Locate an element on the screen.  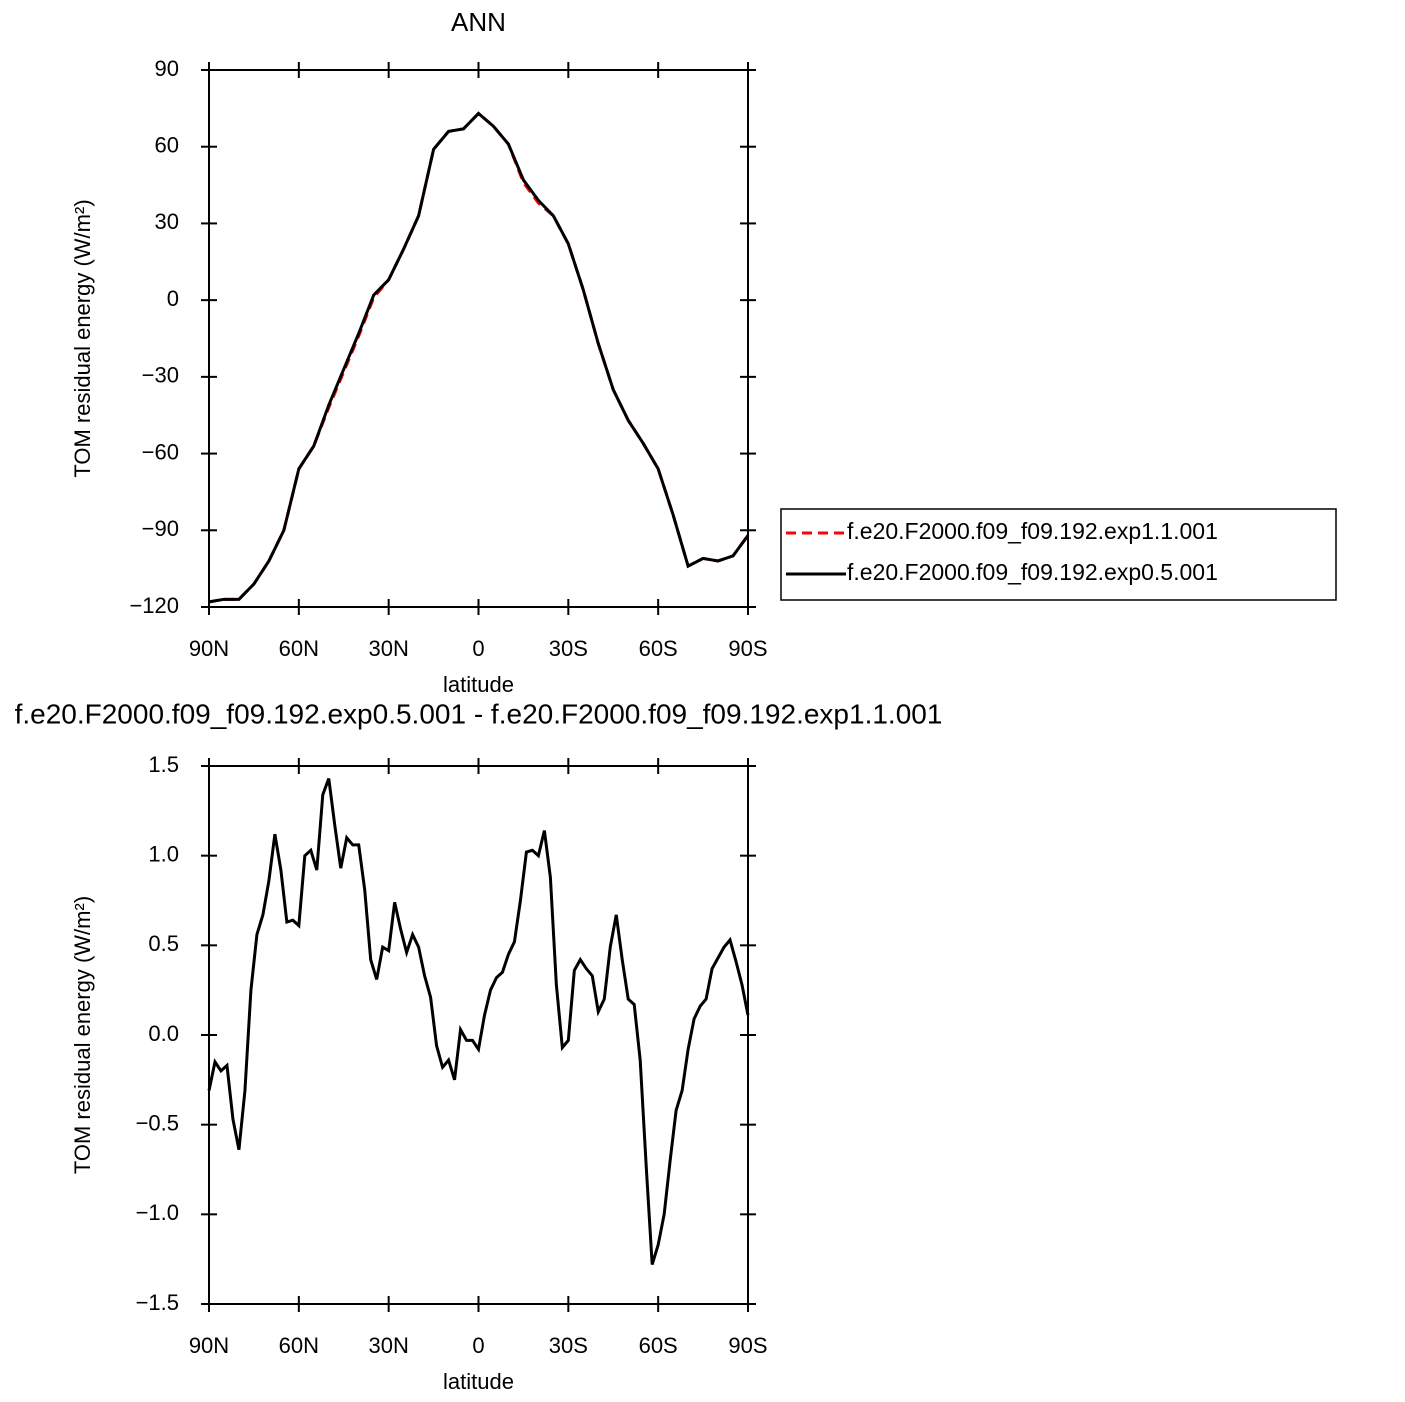
y-tick-label: −120 is located at coordinates (154, 605).